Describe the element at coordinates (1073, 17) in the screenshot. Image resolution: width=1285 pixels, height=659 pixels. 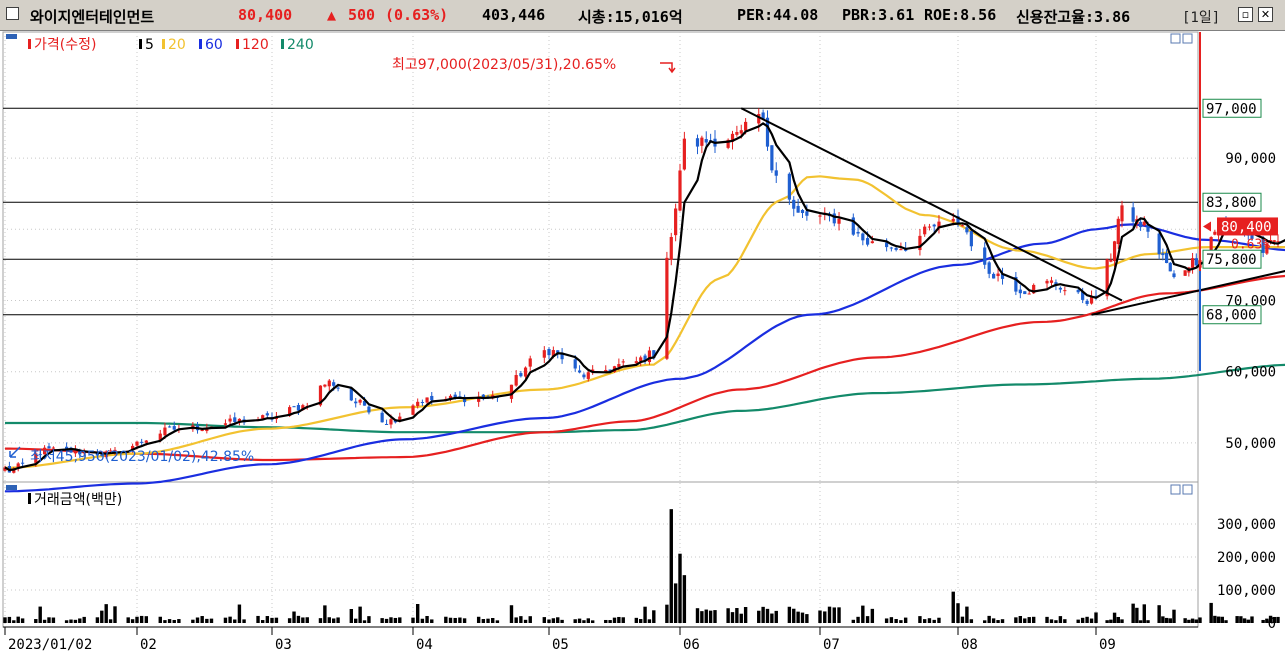
I see `credit-ratio: 신용잔고율:3.86` at that location.